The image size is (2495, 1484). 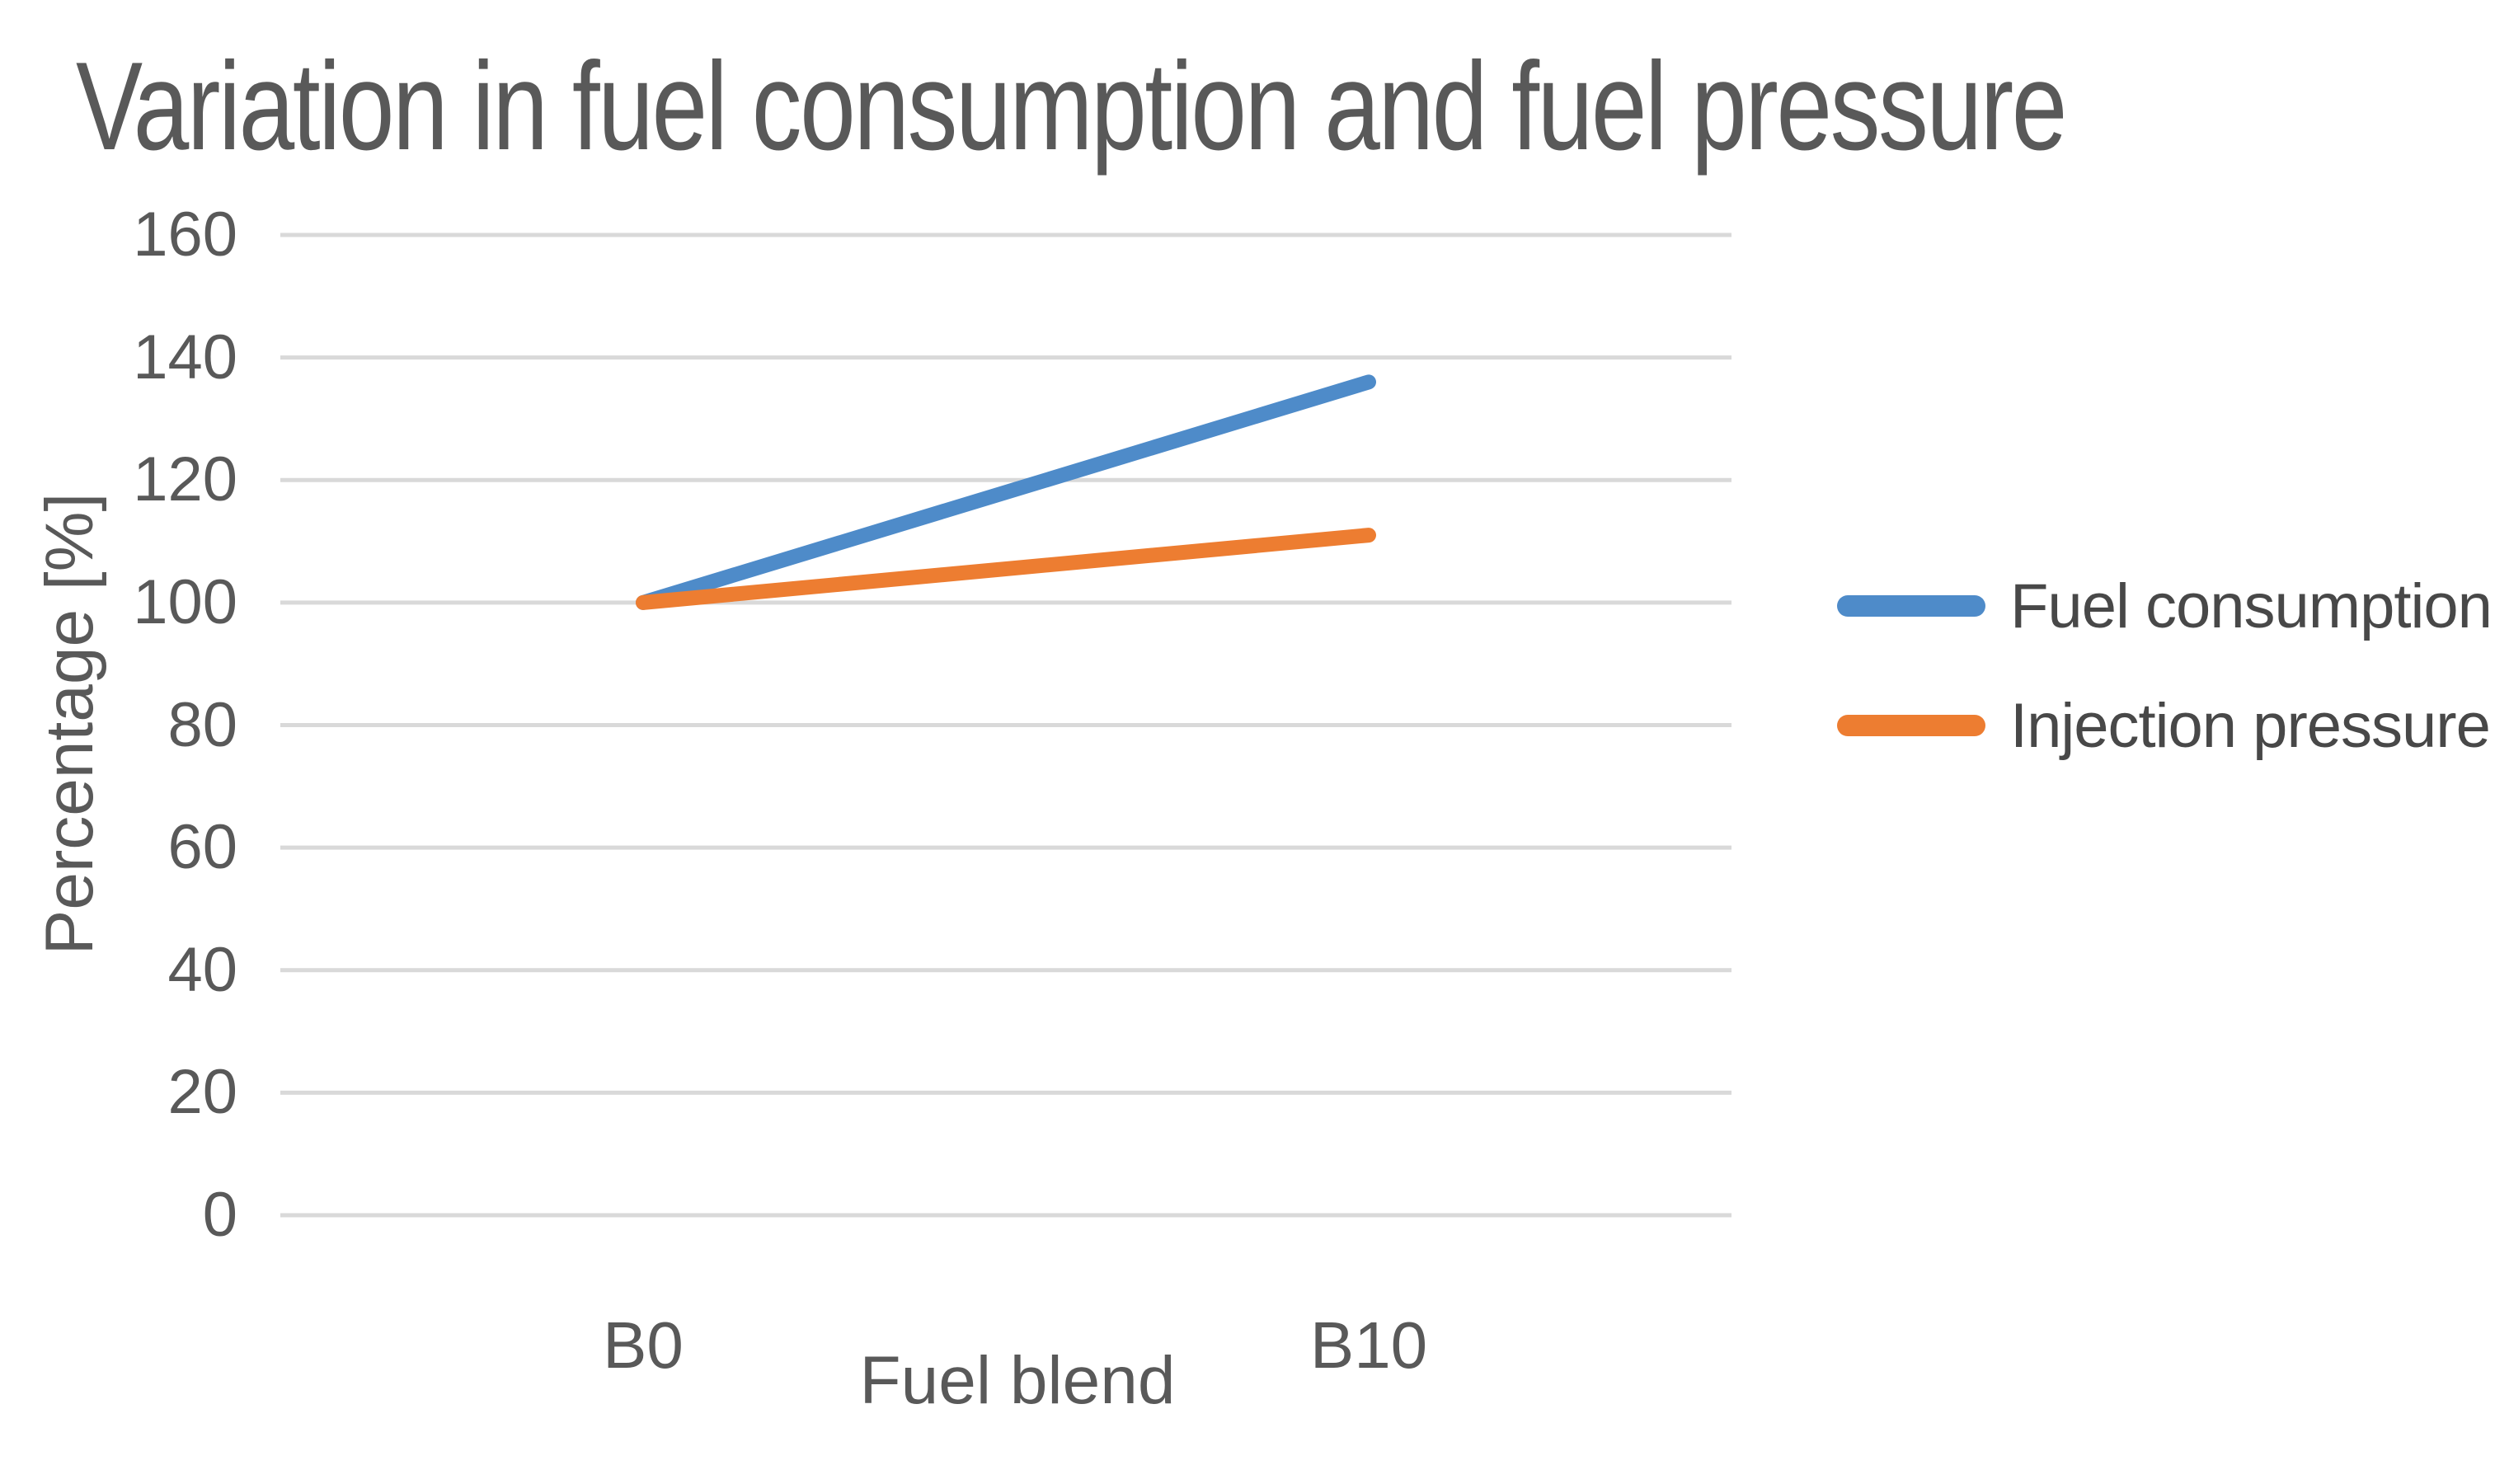 What do you see at coordinates (220, 1215) in the screenshot?
I see `y-tick-label-0: 0` at bounding box center [220, 1215].